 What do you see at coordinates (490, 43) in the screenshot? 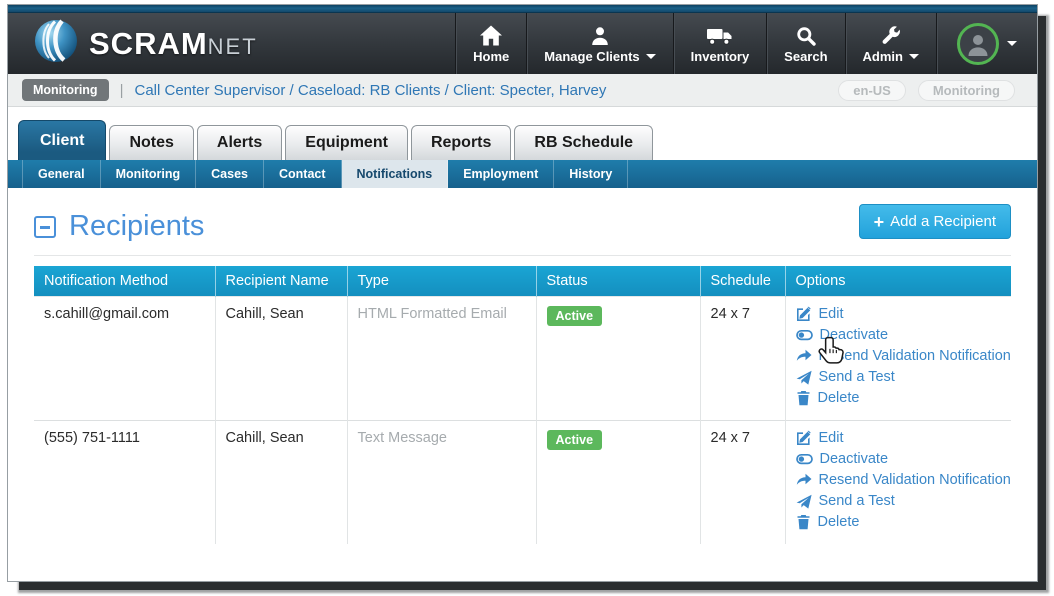
I see `nav-home: Home` at bounding box center [490, 43].